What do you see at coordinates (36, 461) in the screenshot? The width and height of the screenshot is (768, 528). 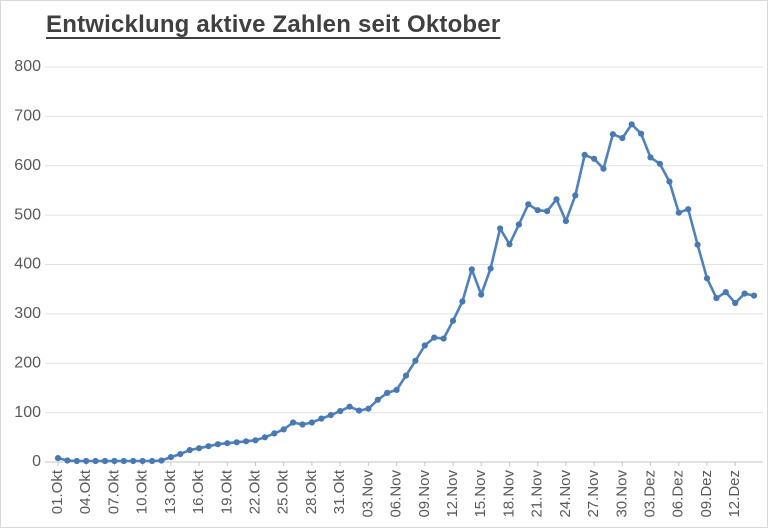 I see `y-tick-label: 0` at bounding box center [36, 461].